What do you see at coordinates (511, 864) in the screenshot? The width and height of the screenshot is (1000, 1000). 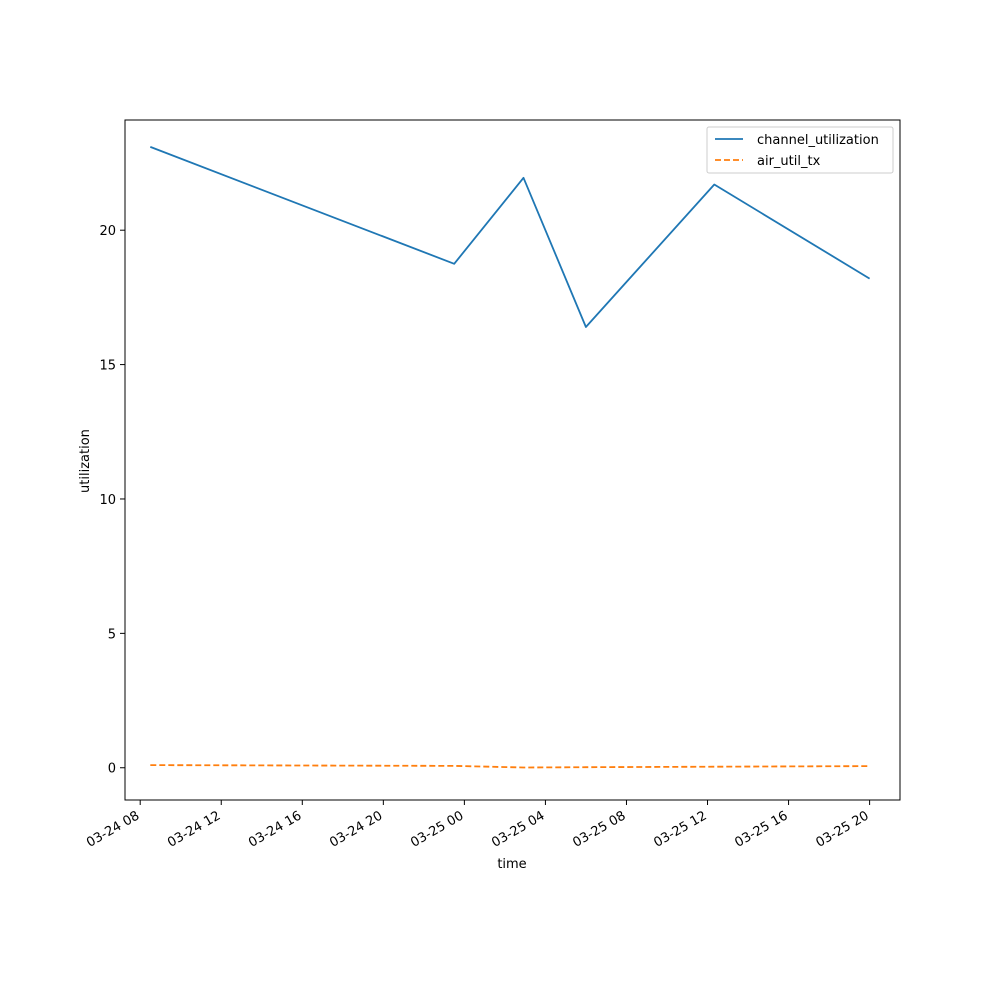 I see `x-axis-label: time` at bounding box center [511, 864].